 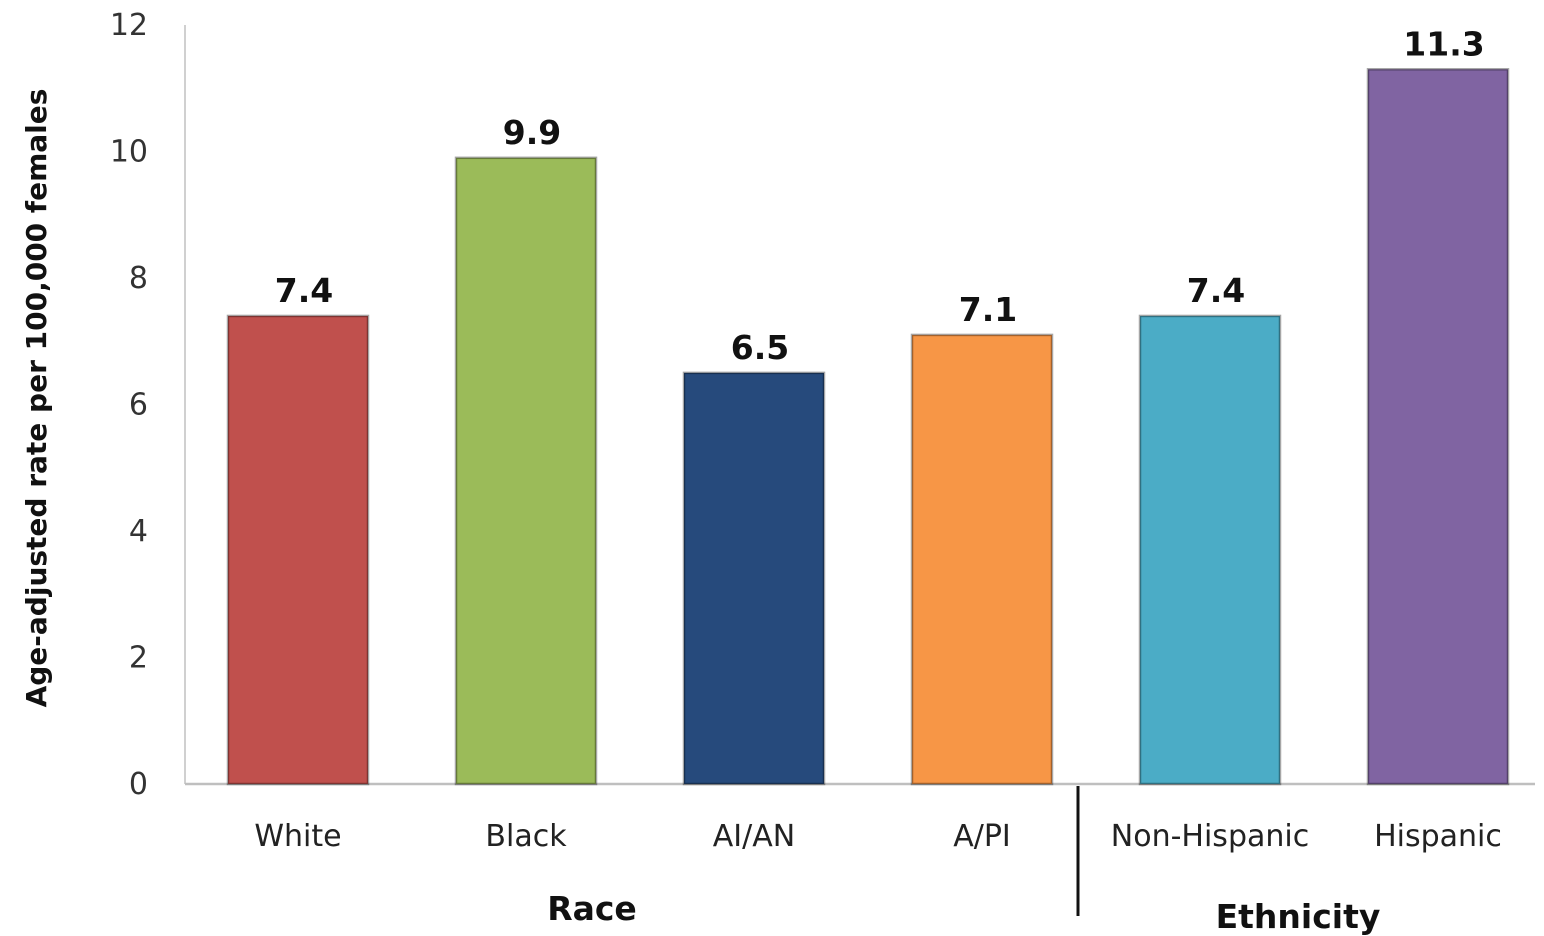 I want to click on y-tick-label: 0, so click(x=138, y=784).